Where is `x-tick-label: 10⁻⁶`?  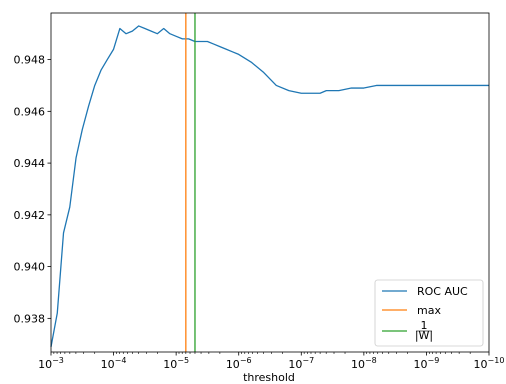
x-tick-label: 10⁻⁶ is located at coordinates (239, 363).